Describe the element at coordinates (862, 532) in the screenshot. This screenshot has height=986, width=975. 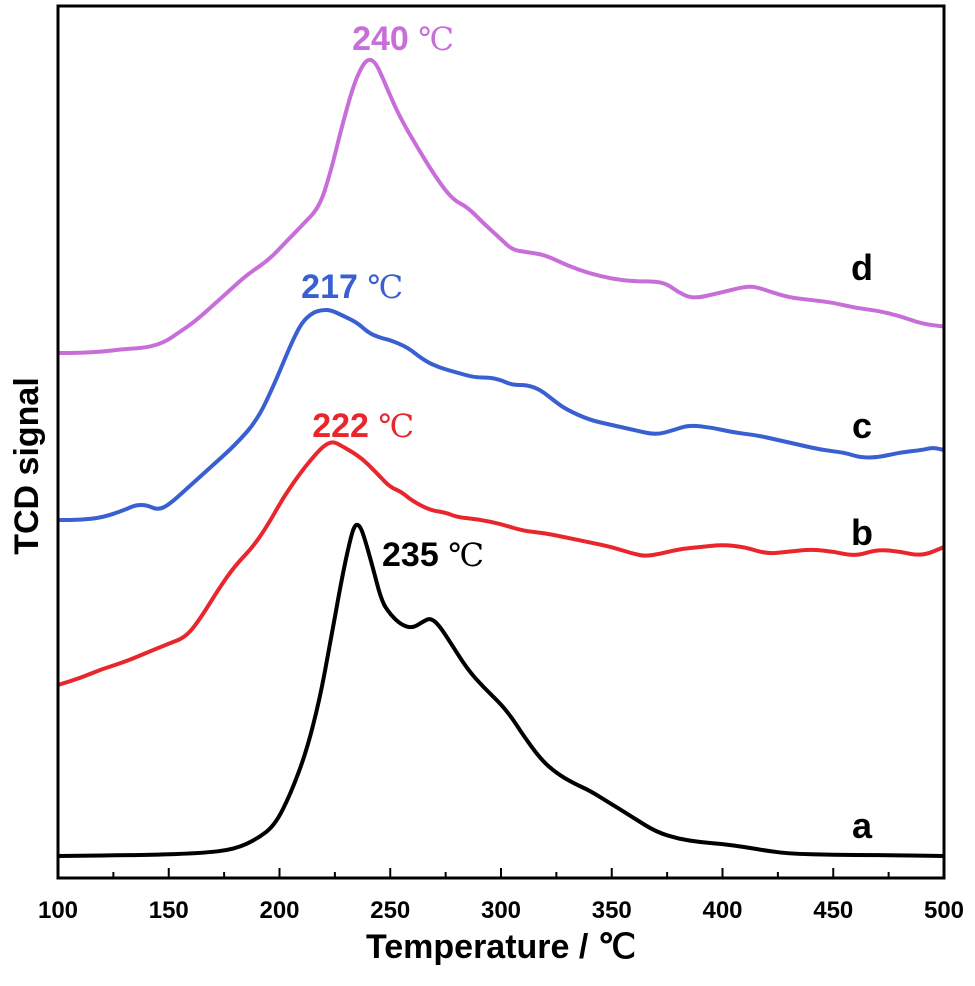
I see `curve-label-b: b` at that location.